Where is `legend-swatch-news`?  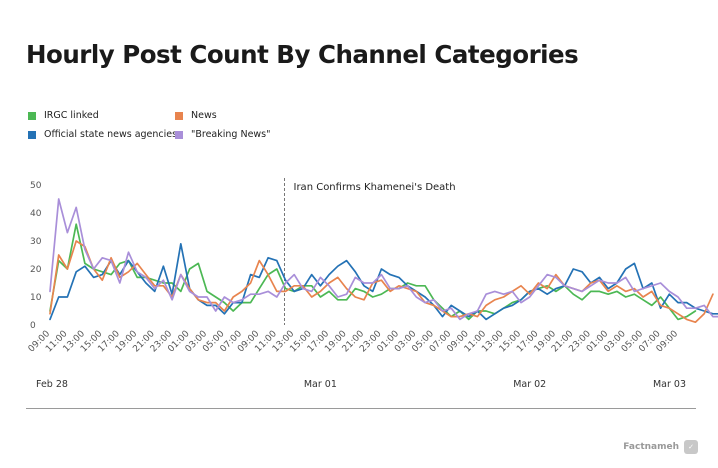
legend-swatch-news is located at coordinates (179, 115).